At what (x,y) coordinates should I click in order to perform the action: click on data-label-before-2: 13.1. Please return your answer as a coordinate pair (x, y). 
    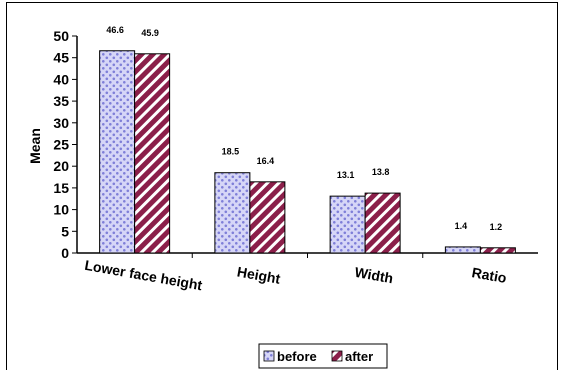
    Looking at the image, I should click on (346, 175).